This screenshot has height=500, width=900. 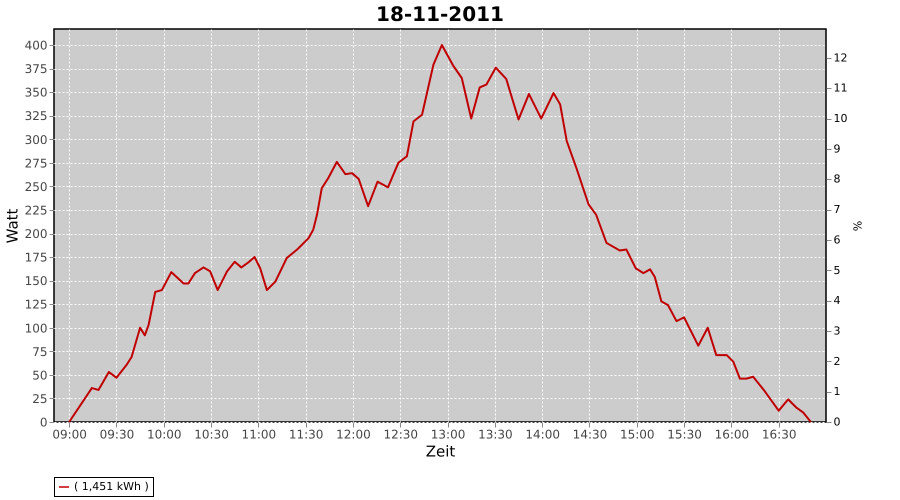 What do you see at coordinates (36, 163) in the screenshot?
I see `y-tick-label: 275` at bounding box center [36, 163].